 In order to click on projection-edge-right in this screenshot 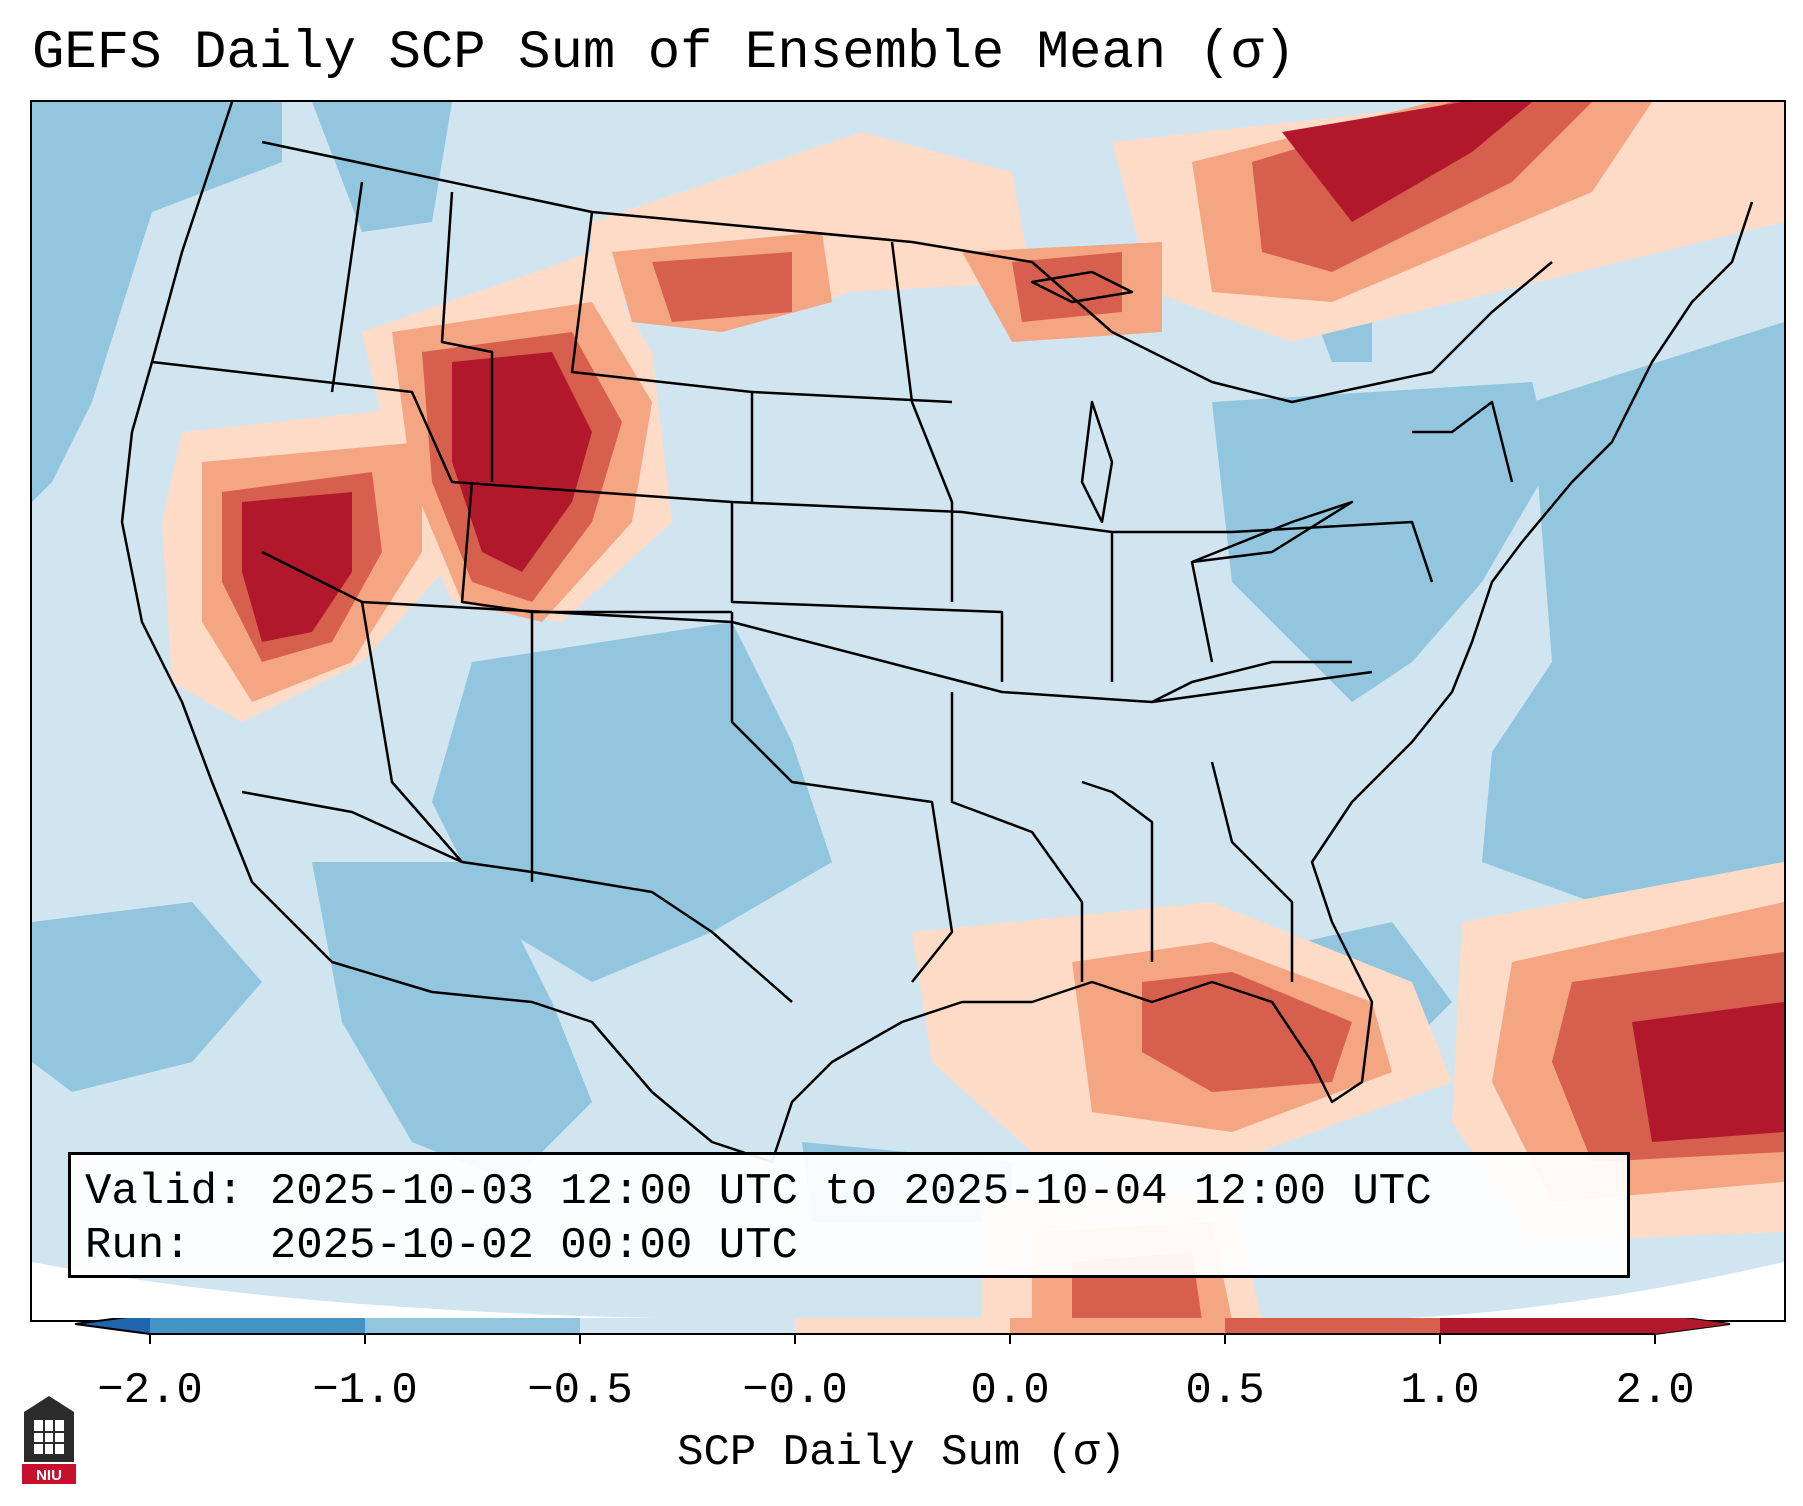, I will do `click(1558, 1291)`.